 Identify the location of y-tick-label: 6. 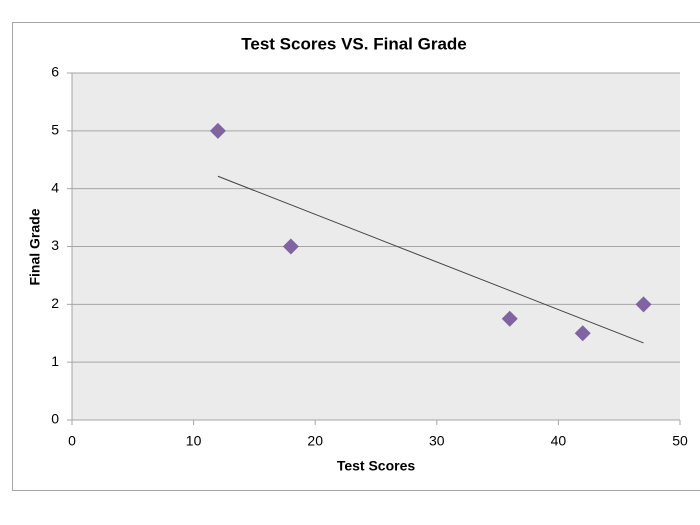
(55, 72).